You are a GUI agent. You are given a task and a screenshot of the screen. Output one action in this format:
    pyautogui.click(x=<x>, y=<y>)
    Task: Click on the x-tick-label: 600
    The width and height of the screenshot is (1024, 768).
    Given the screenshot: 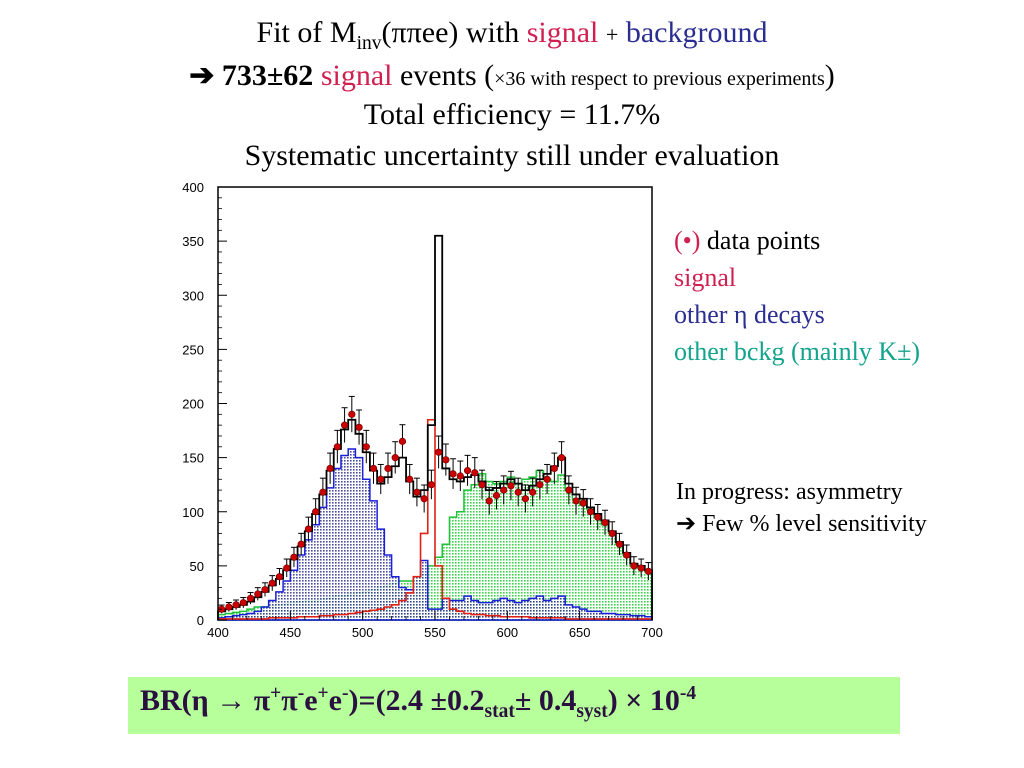 What is the action you would take?
    pyautogui.click(x=507, y=632)
    